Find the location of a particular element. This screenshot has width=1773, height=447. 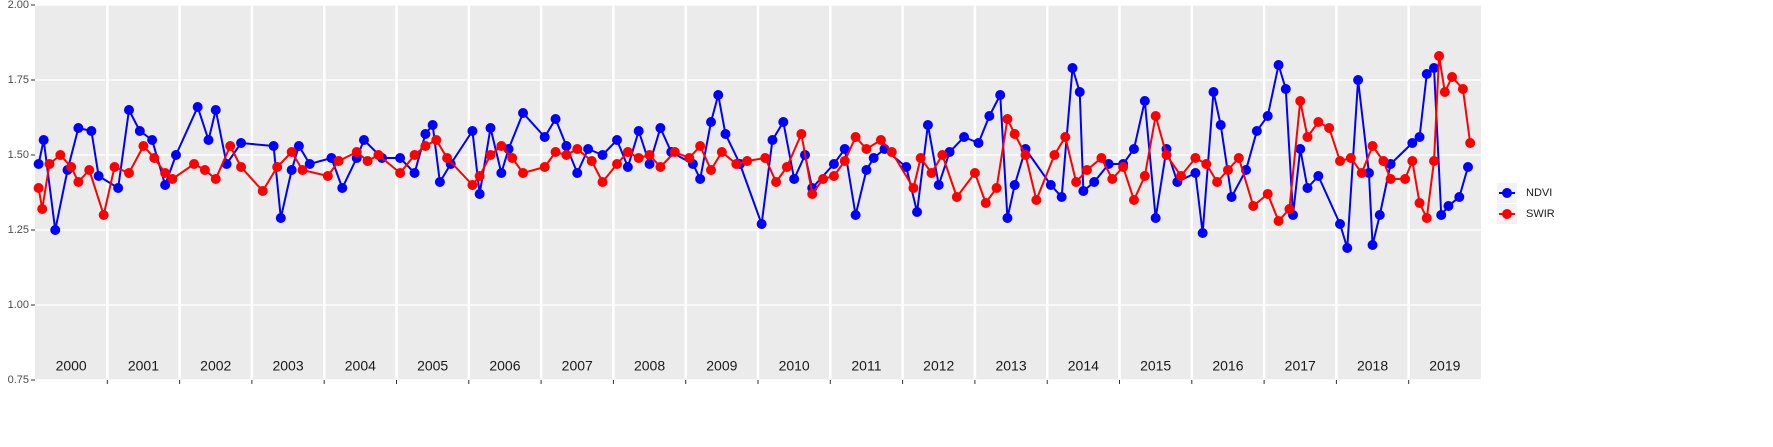

y-tick-label: 1.75 is located at coordinates (18, 80).